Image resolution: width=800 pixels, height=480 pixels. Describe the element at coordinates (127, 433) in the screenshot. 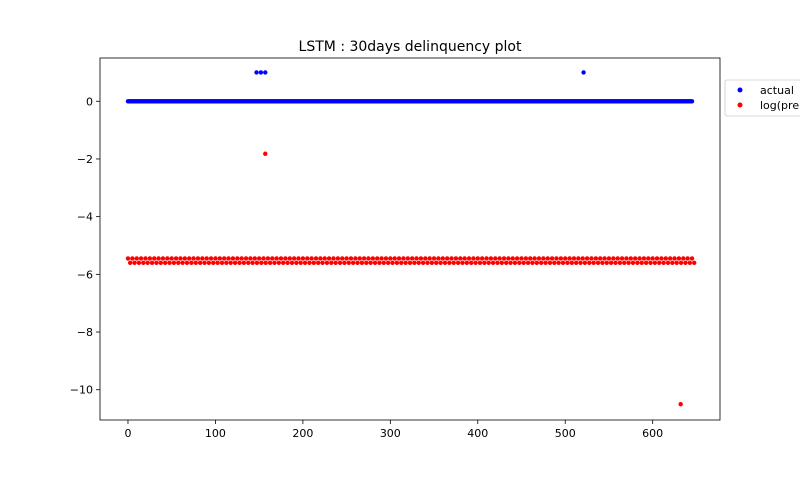

I see `x-tick-label: 0` at that location.